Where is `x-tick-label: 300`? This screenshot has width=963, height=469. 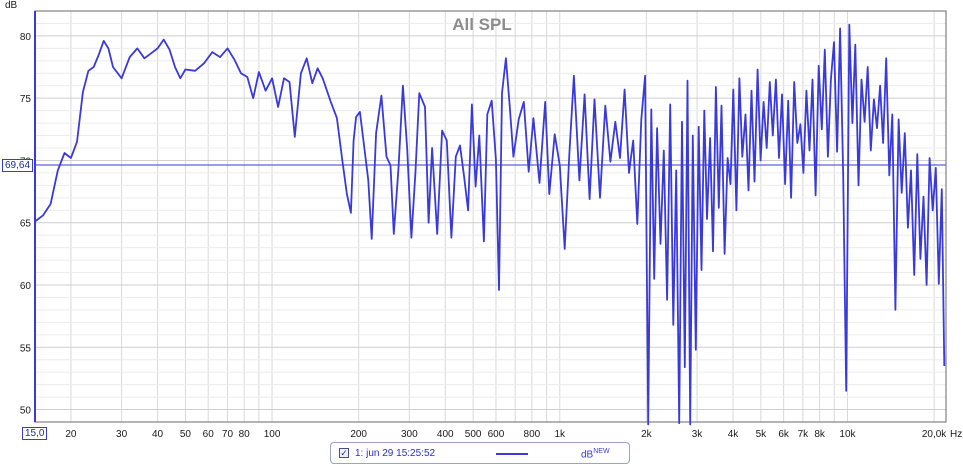
x-tick-label: 300 is located at coordinates (409, 434).